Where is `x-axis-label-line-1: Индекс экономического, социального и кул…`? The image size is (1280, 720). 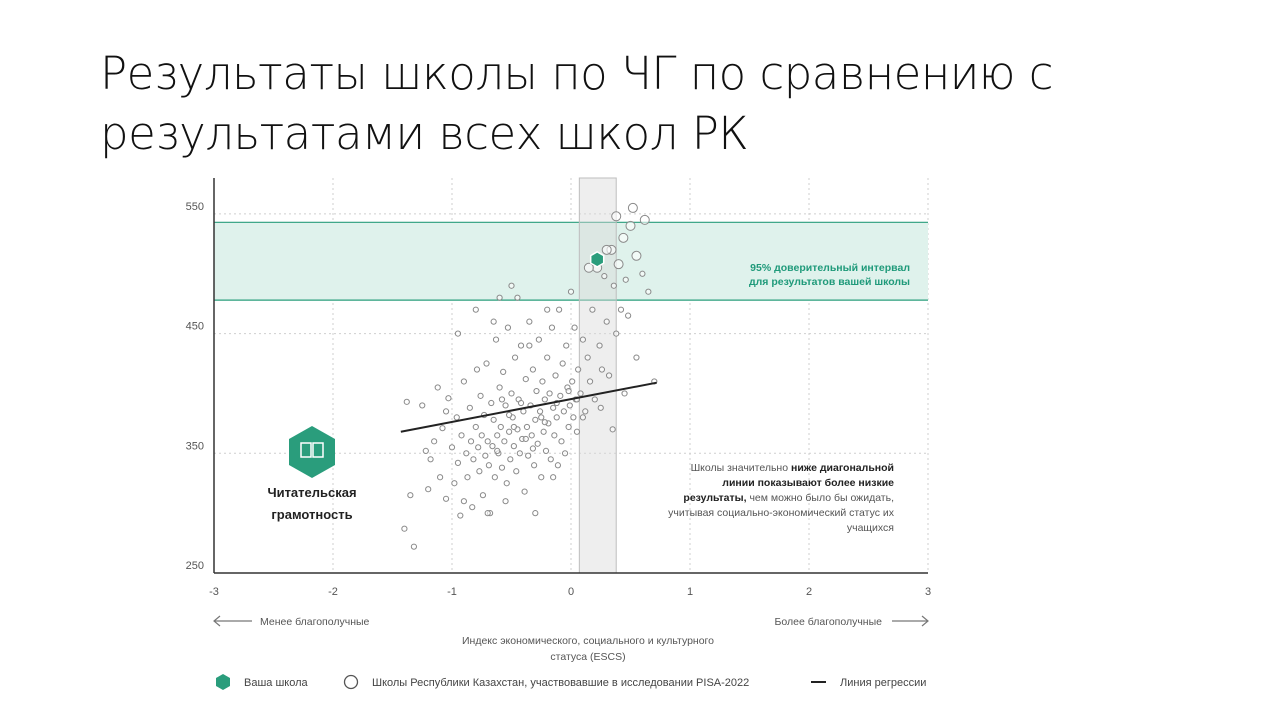
x-axis-label-line-1: Индекс экономического, социального и кул… is located at coordinates (588, 641).